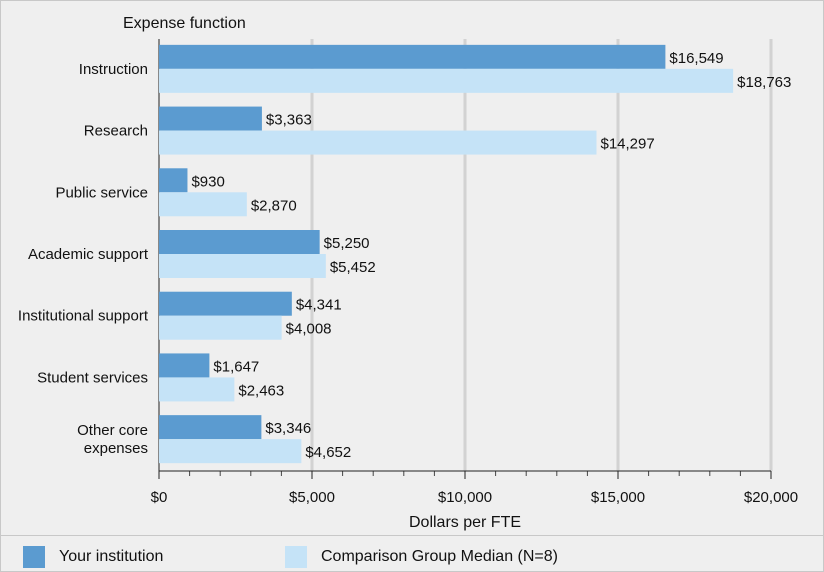 The image size is (824, 572). I want to click on data-label: $3,346, so click(288, 428).